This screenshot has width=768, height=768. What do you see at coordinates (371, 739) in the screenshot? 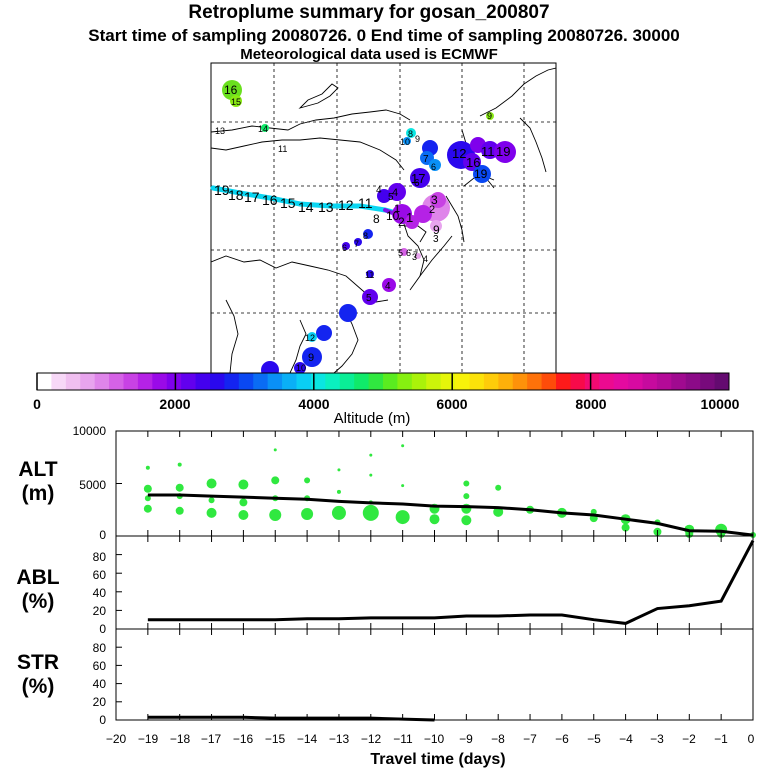
I see `x-tick-label: −12` at bounding box center [371, 739].